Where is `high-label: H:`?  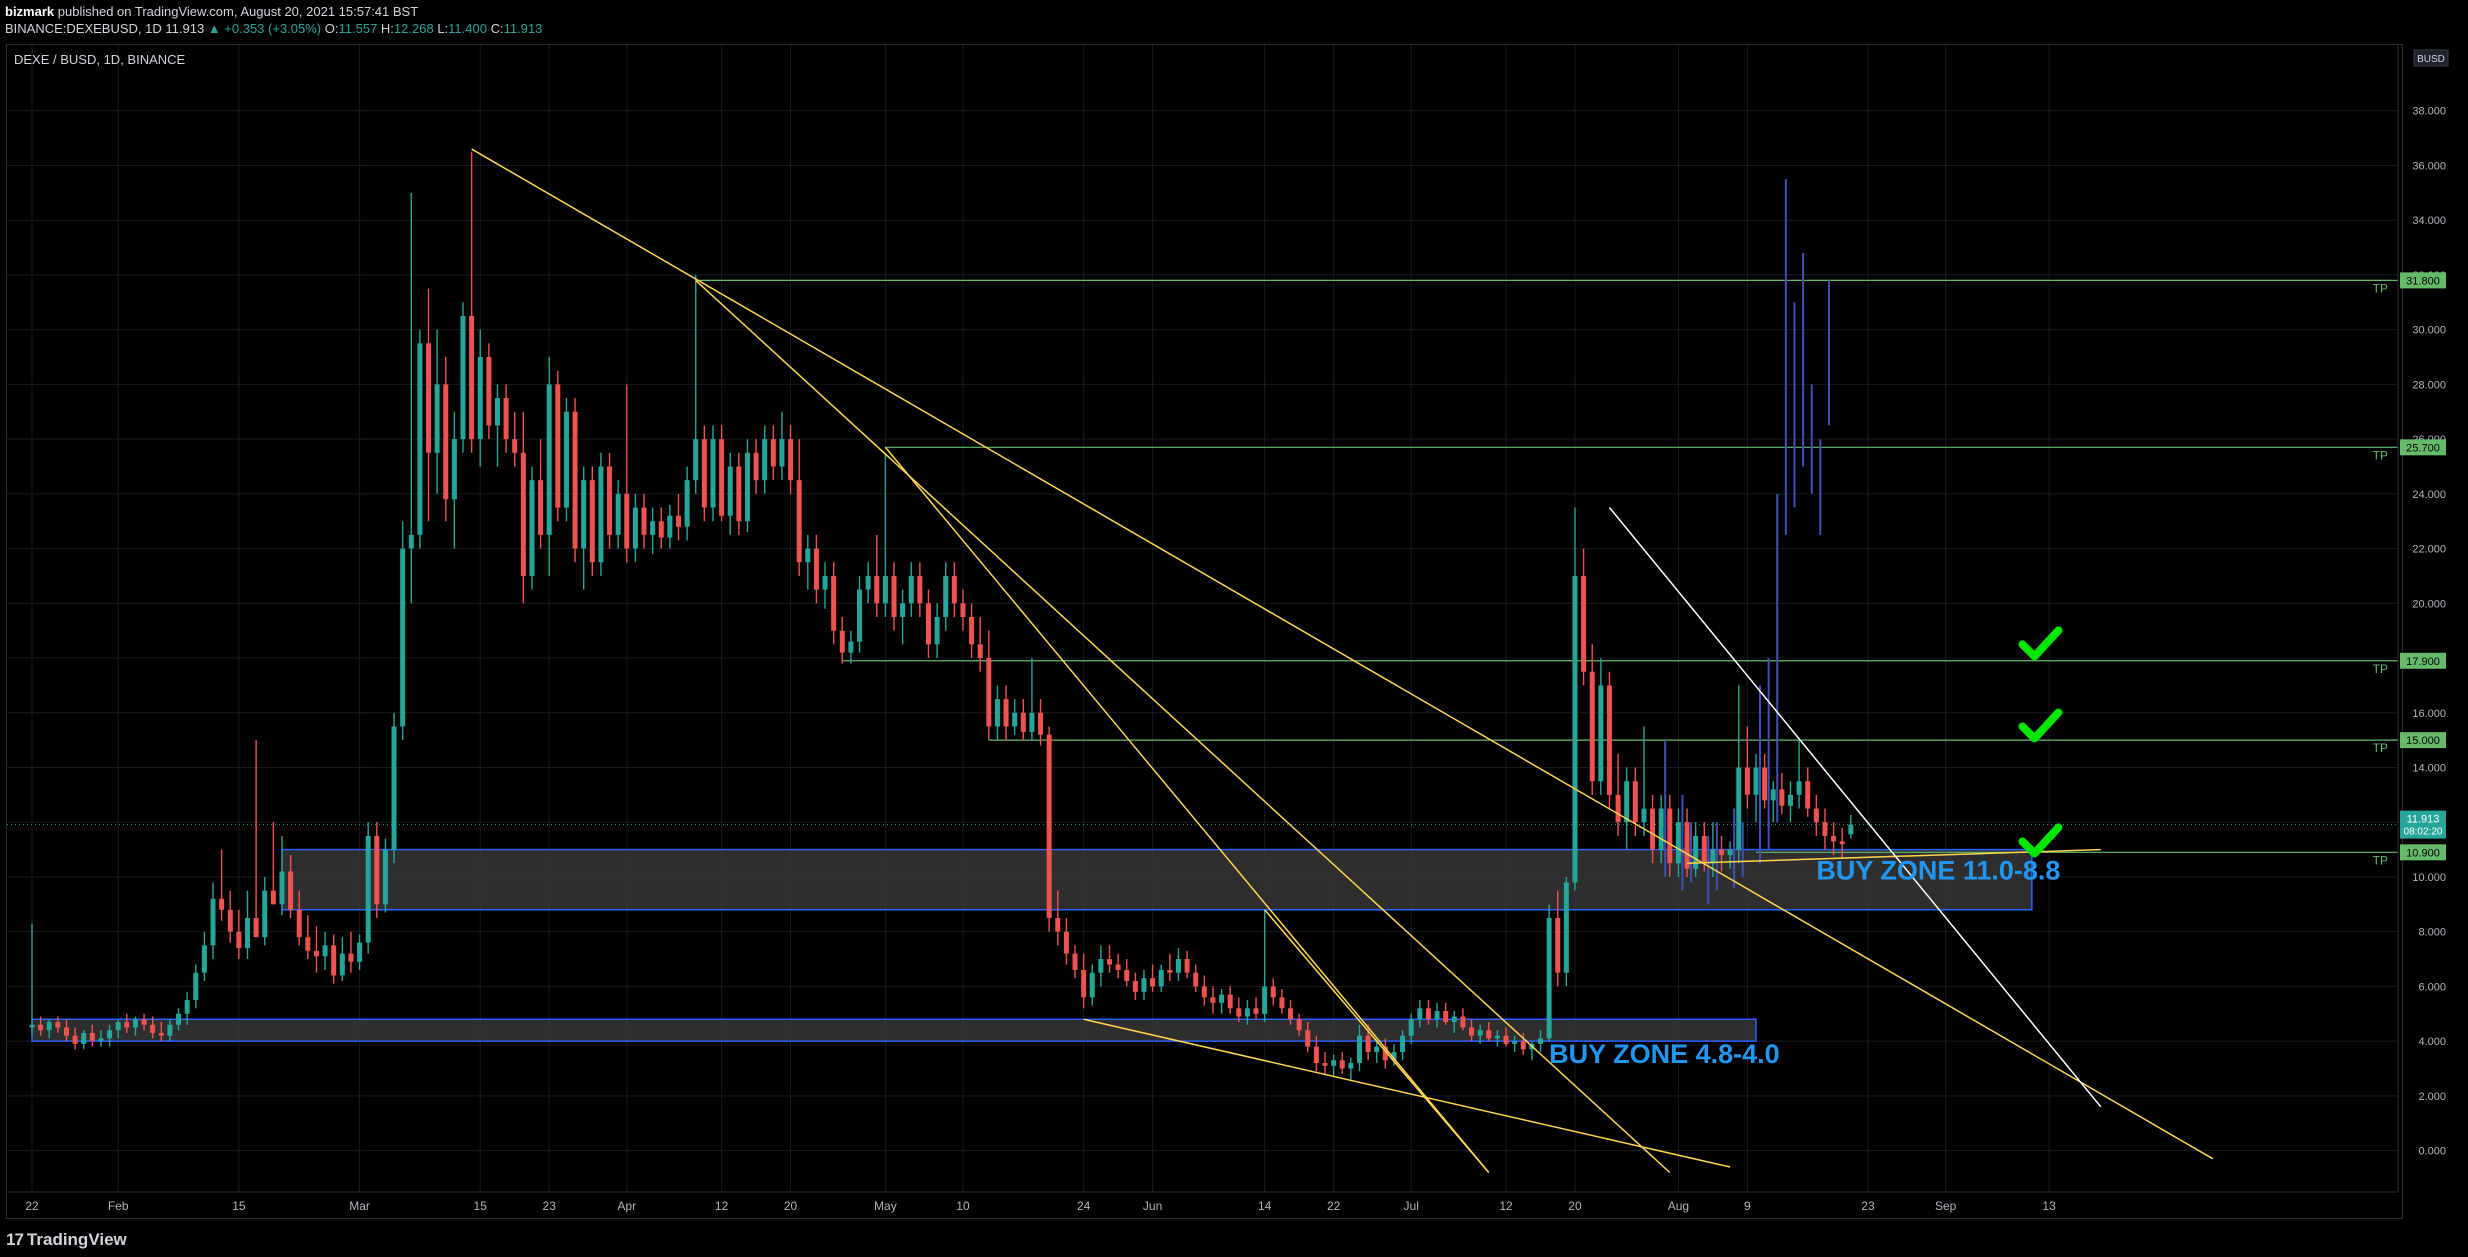
high-label: H: is located at coordinates (387, 28).